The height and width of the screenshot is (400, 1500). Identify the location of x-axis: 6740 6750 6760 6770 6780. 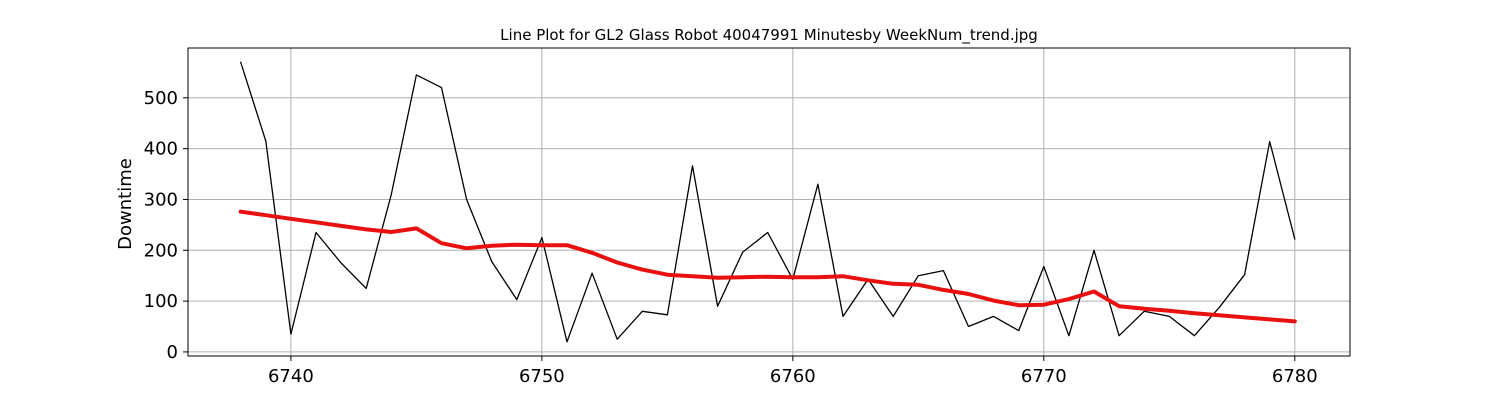
(793, 371).